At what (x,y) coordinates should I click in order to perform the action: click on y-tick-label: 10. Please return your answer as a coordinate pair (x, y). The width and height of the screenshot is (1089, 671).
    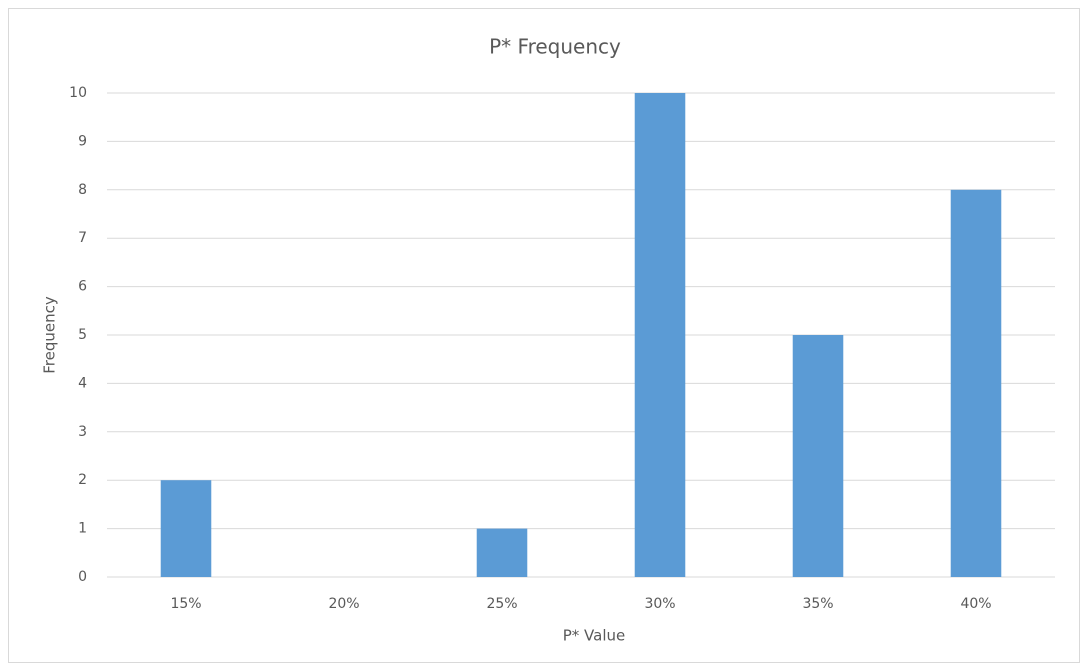
    Looking at the image, I should click on (78, 93).